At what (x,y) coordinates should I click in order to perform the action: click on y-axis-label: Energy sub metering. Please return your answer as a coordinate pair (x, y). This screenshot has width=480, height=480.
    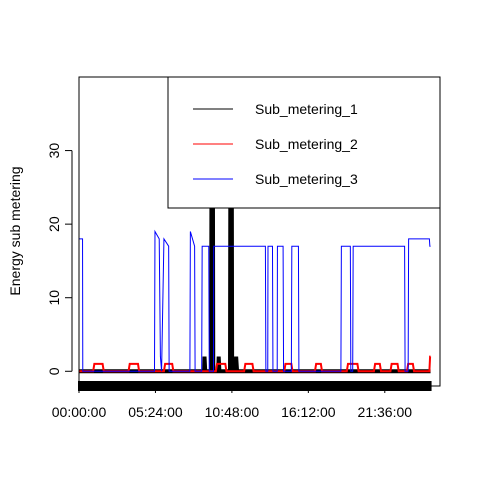
    Looking at the image, I should click on (15, 230).